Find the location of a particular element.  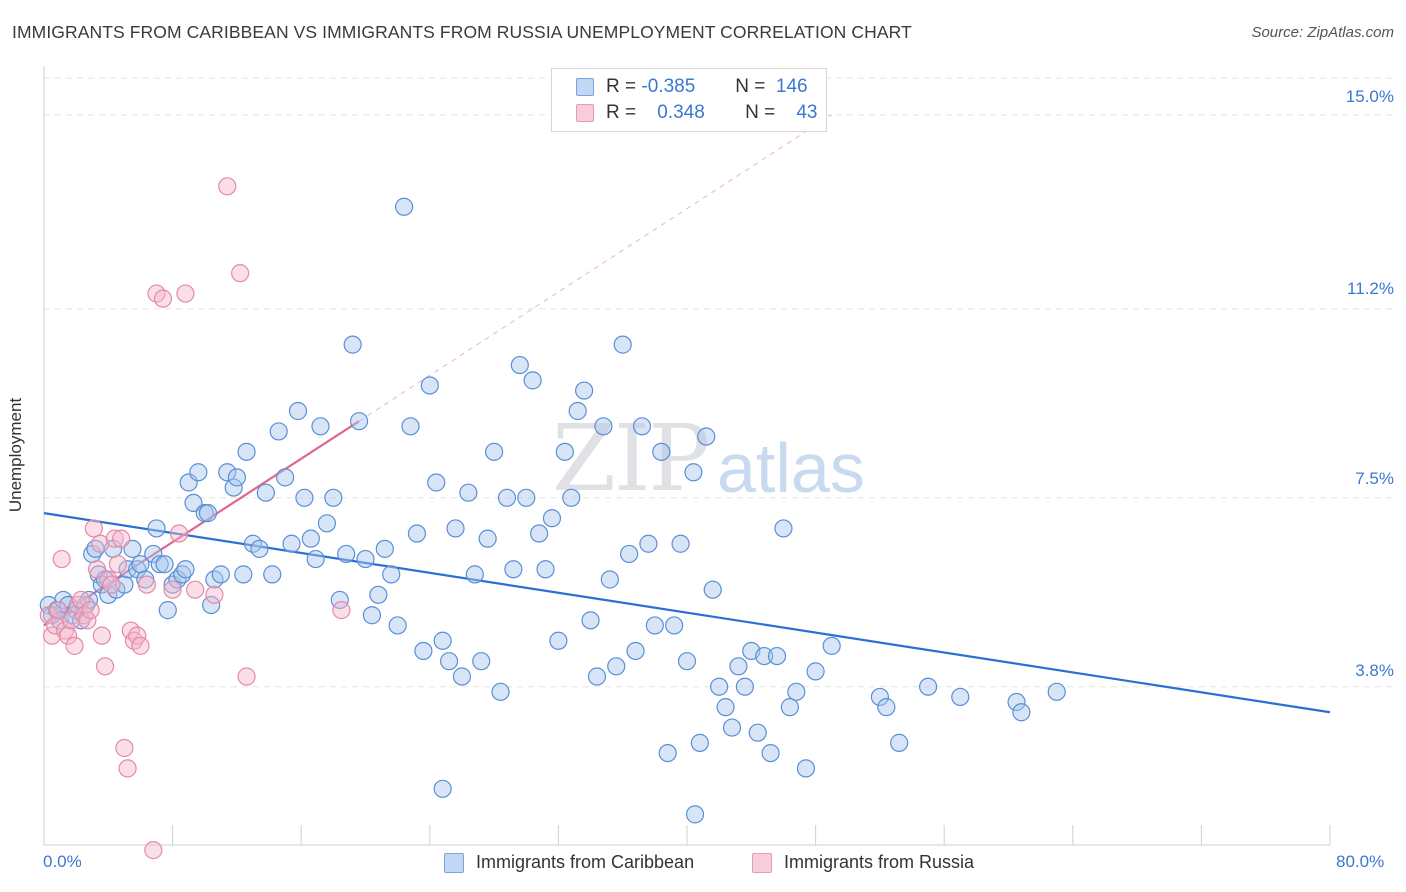

legend-label: Immigrants from Caribbean is located at coordinates (585, 862).